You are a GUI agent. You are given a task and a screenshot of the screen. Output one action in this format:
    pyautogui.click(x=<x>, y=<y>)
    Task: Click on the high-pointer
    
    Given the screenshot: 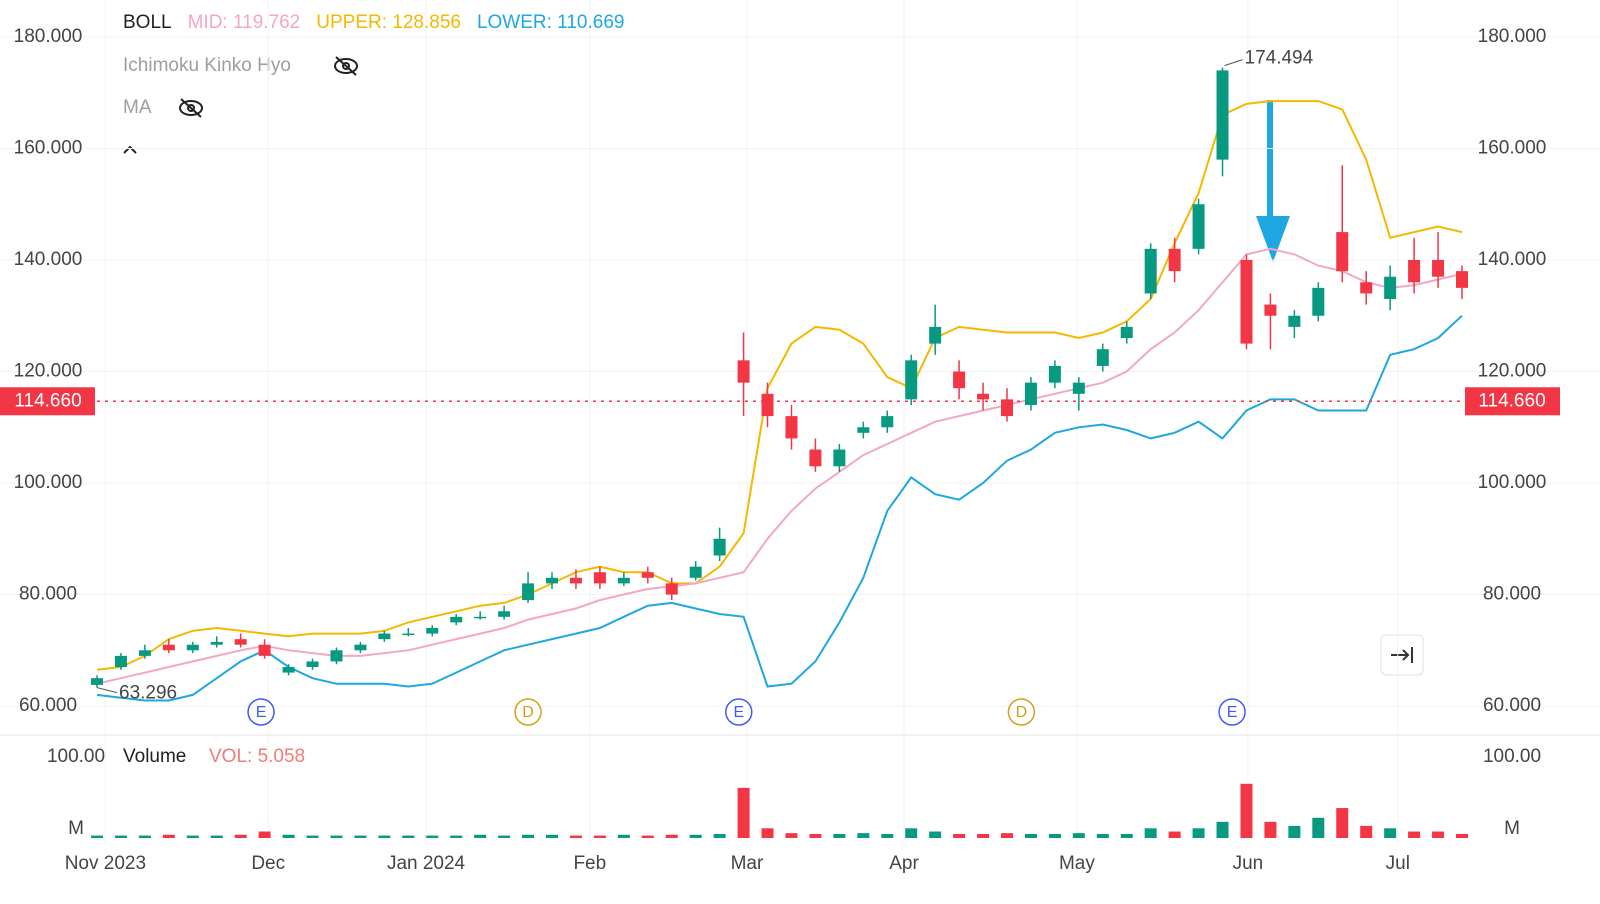 What is the action you would take?
    pyautogui.click(x=1233, y=63)
    